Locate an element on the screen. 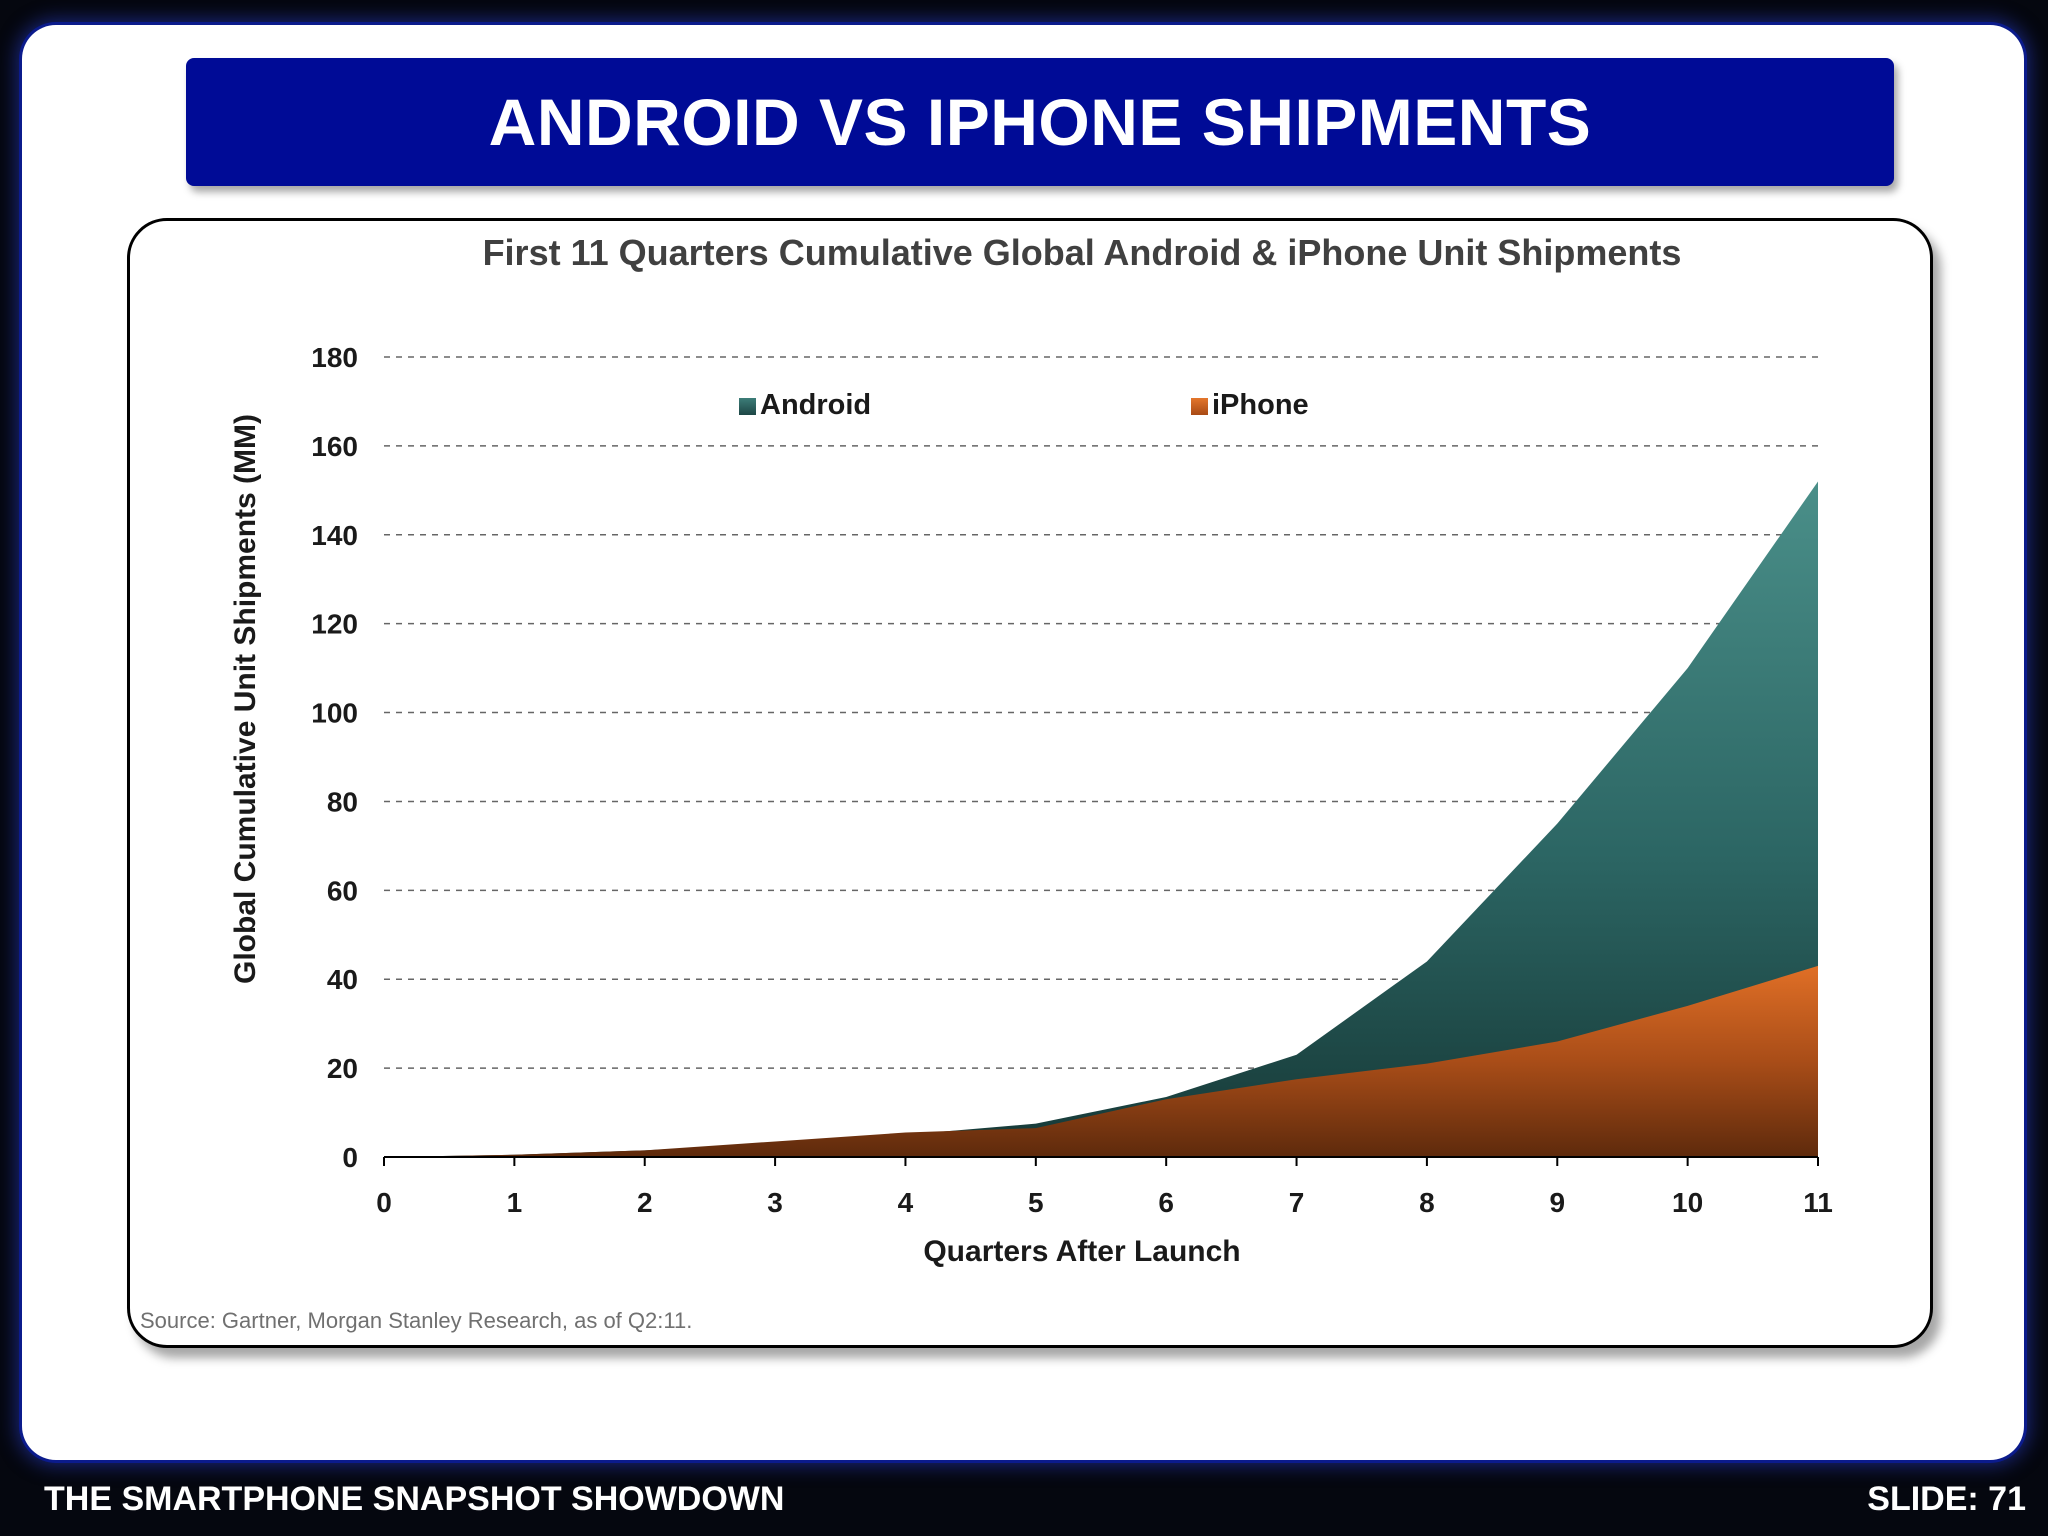 This screenshot has height=1536, width=2048. y-tick-label: 100 is located at coordinates (334, 713).